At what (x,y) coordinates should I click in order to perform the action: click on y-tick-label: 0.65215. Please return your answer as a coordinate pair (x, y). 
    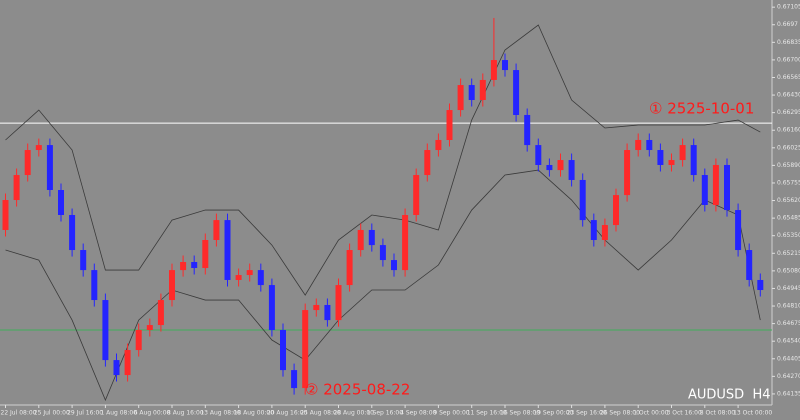
    Looking at the image, I should click on (788, 253).